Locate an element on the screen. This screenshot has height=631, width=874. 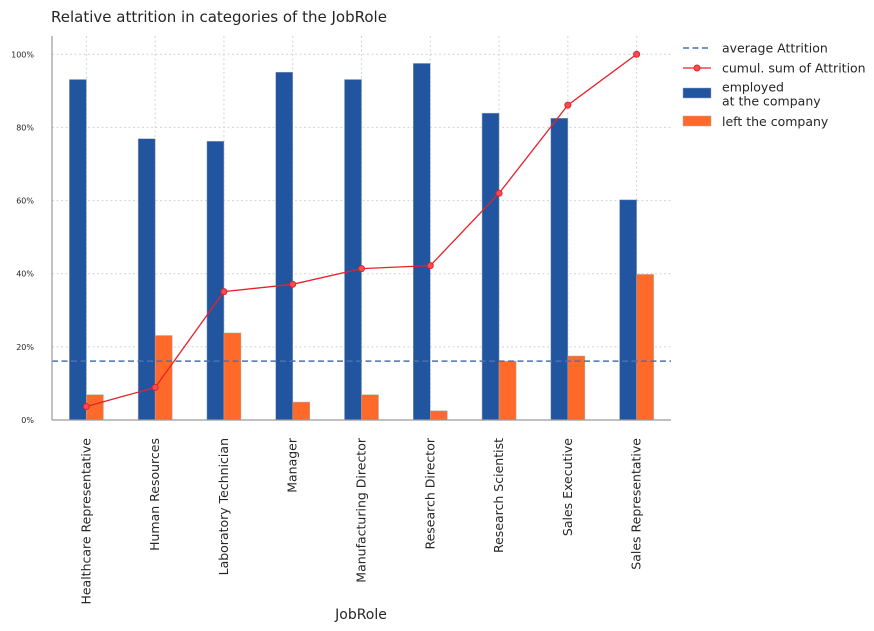
x-tick-label: Research Scientist is located at coordinates (498, 495).